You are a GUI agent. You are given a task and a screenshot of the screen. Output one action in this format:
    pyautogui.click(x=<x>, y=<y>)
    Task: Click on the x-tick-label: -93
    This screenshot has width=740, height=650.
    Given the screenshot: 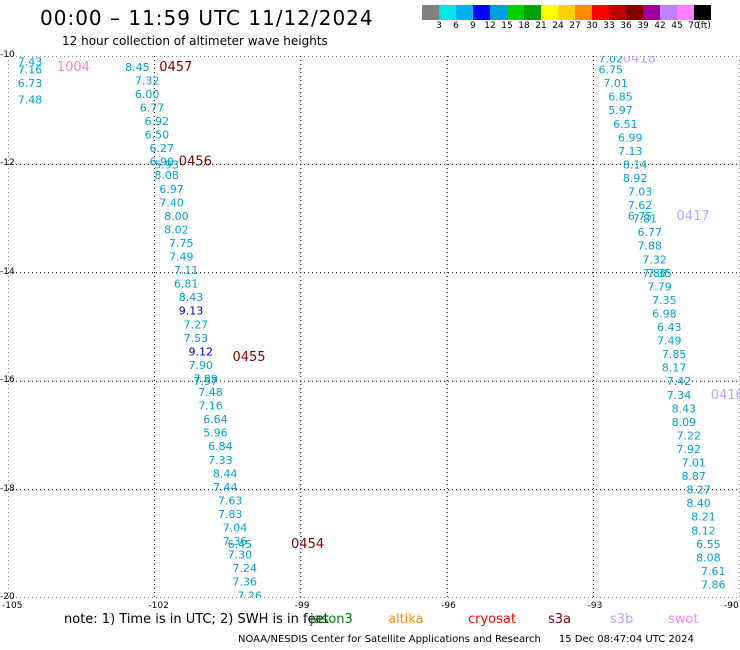 What is the action you would take?
    pyautogui.click(x=595, y=606)
    